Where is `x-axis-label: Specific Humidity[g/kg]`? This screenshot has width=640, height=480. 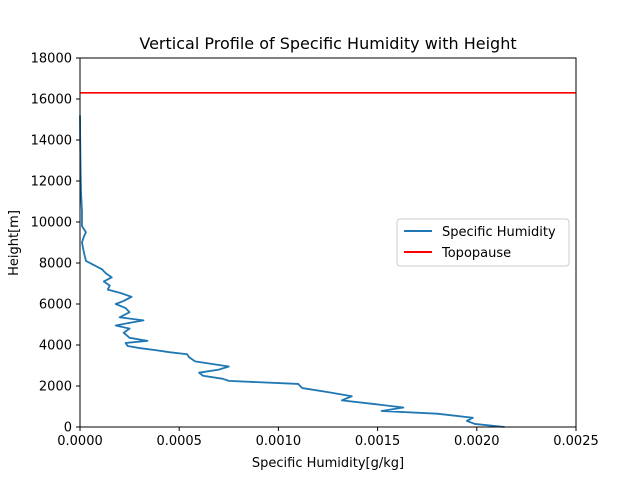
x-axis-label: Specific Humidity[g/kg] is located at coordinates (328, 463).